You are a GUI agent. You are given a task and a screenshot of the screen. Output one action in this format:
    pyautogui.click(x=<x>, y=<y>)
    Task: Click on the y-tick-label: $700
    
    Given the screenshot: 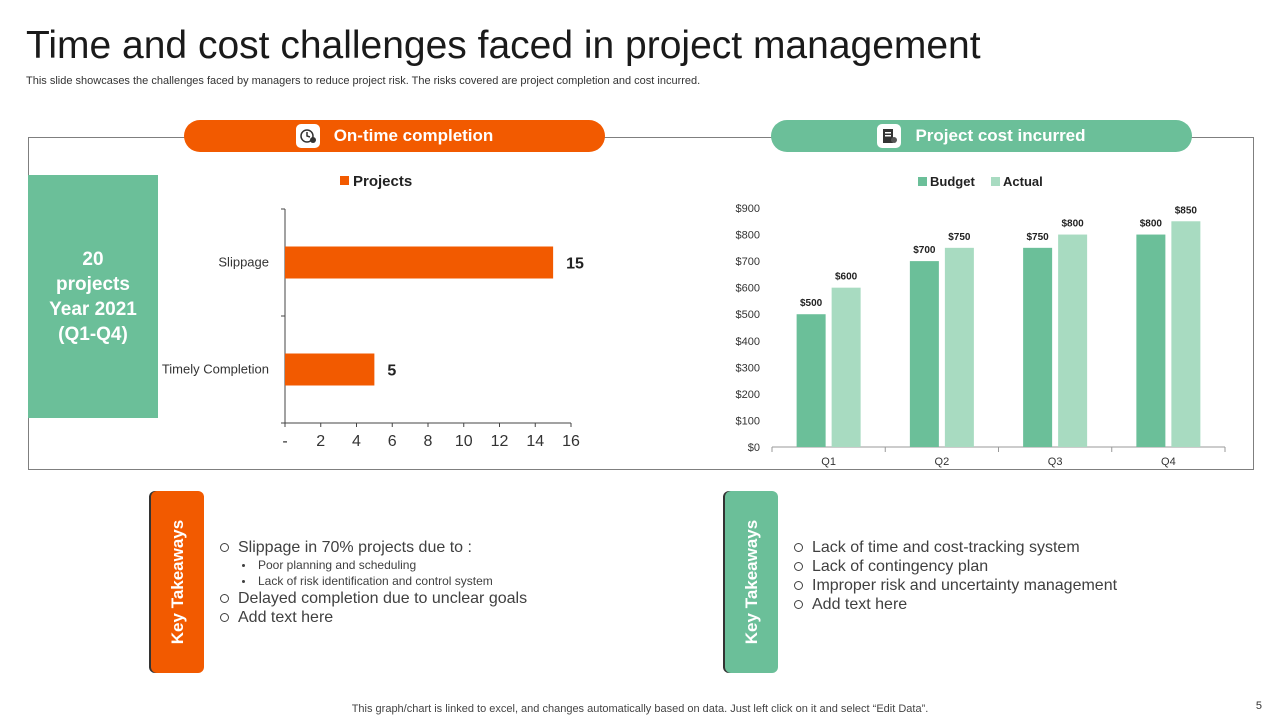 What is the action you would take?
    pyautogui.click(x=748, y=262)
    